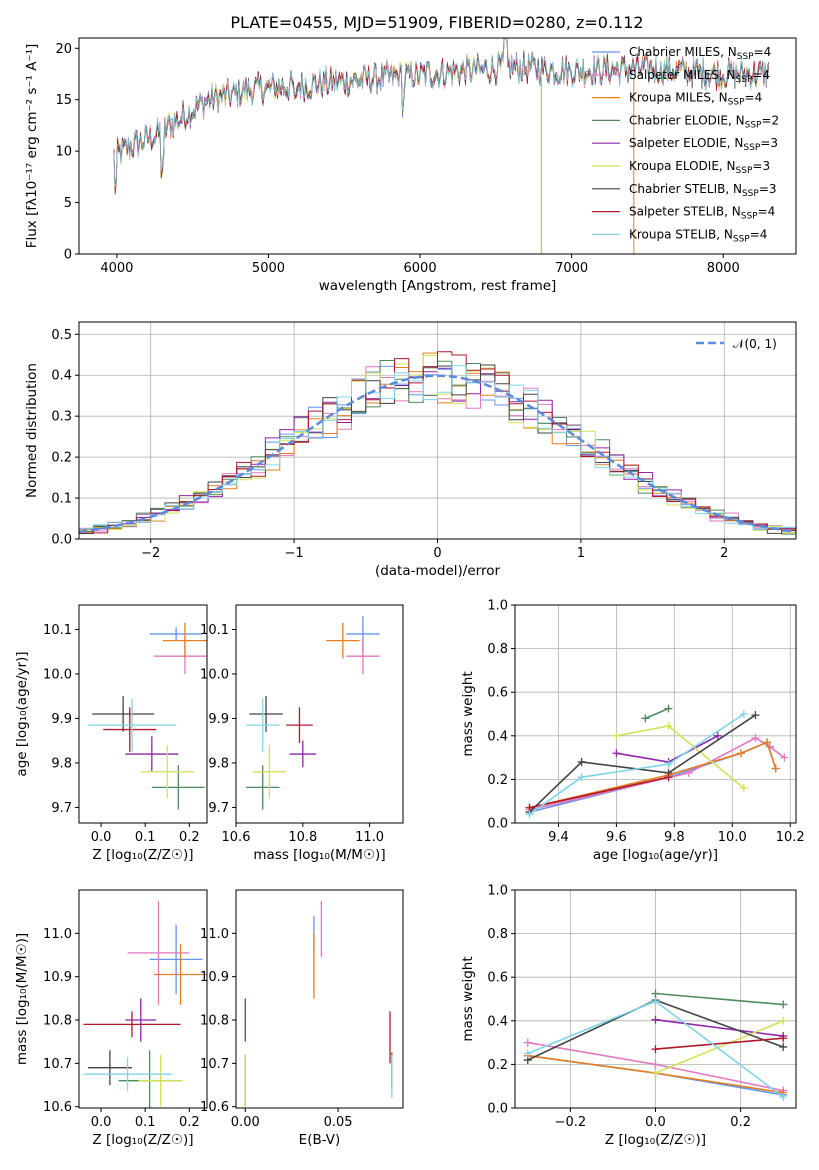 Image resolution: width=819 pixels, height=1170 pixels. Describe the element at coordinates (616, 837) in the screenshot. I see `x-tick-label: 9.6` at that location.